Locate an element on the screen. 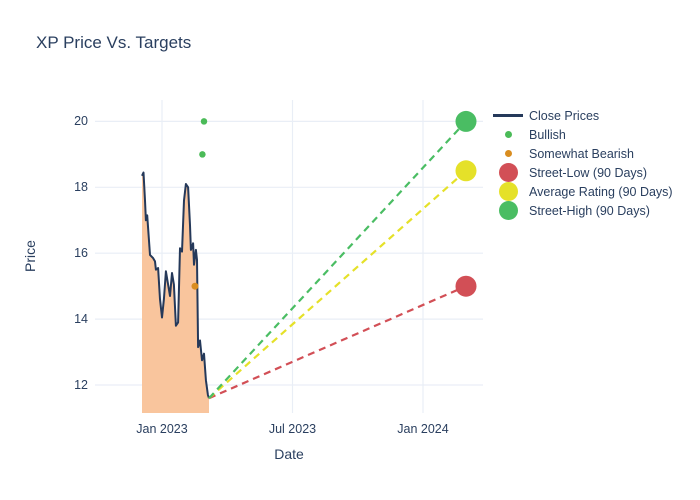 The image size is (700, 500). street-high-marker is located at coordinates (466, 121).